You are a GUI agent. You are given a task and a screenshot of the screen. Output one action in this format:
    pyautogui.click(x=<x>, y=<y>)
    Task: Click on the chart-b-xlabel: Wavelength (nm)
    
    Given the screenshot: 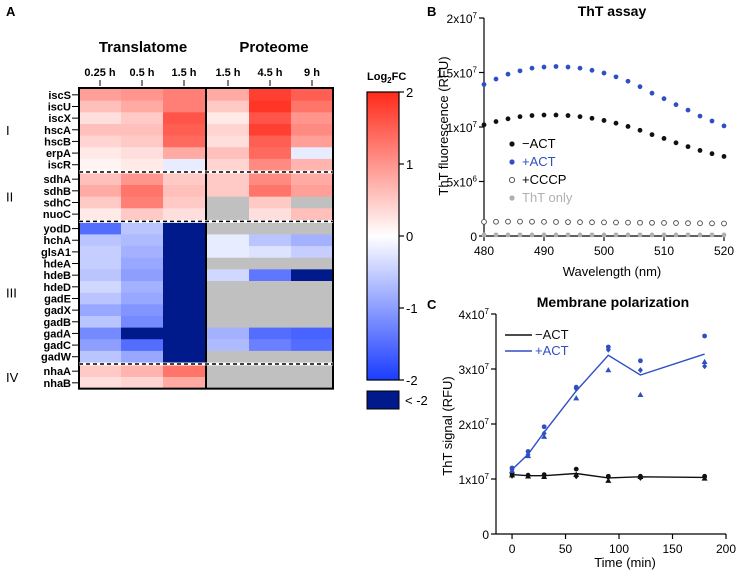 What is the action you would take?
    pyautogui.click(x=612, y=271)
    